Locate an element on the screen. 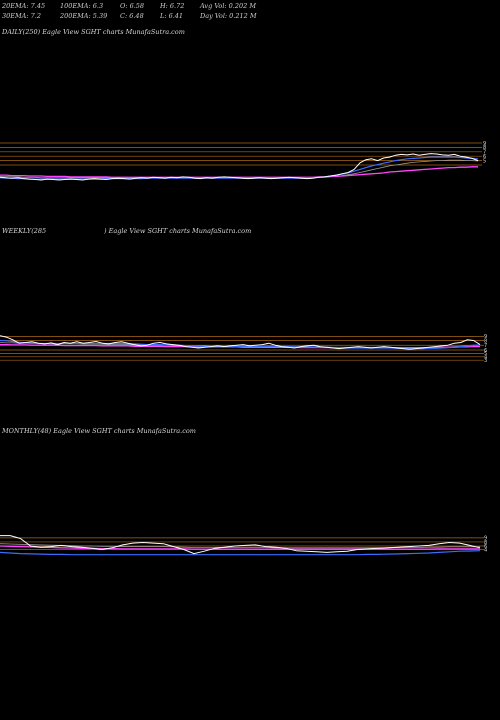  weekly-axis-label: 4 is located at coordinates (485, 358).